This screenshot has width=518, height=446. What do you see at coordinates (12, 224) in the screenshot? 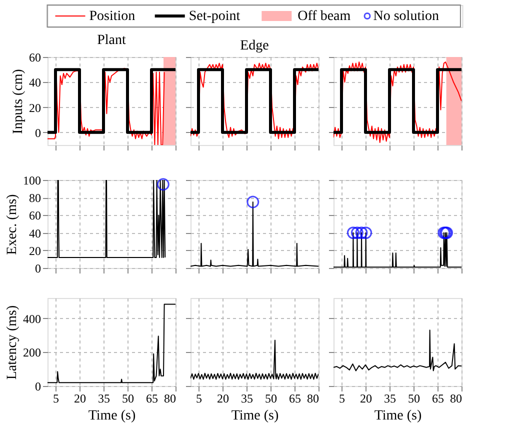
I see `y-axis-title: Exec. (ms)` at bounding box center [12, 224].